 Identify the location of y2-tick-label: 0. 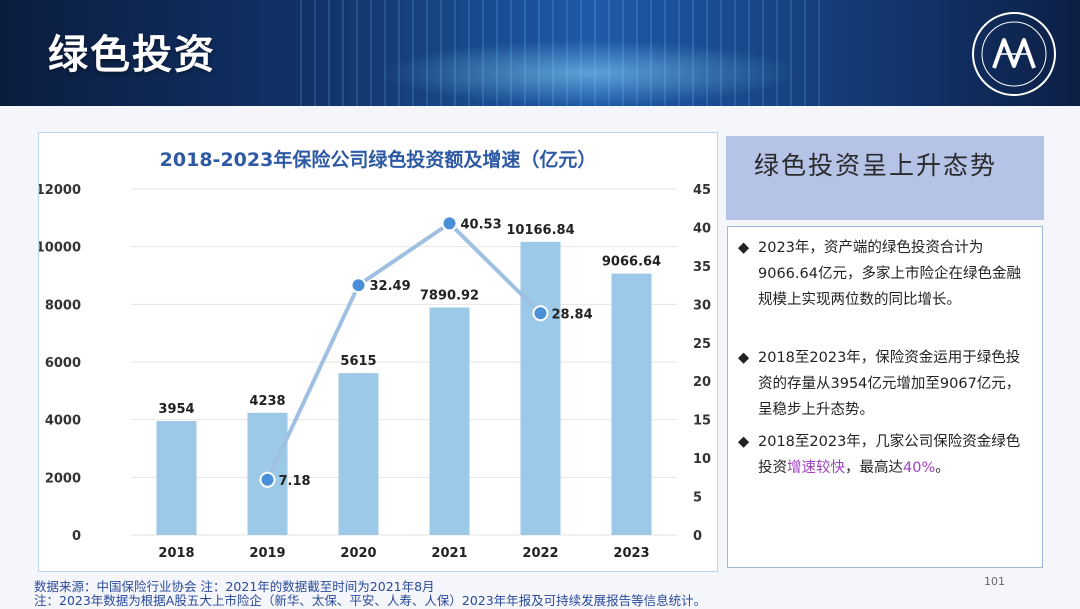
(697, 536).